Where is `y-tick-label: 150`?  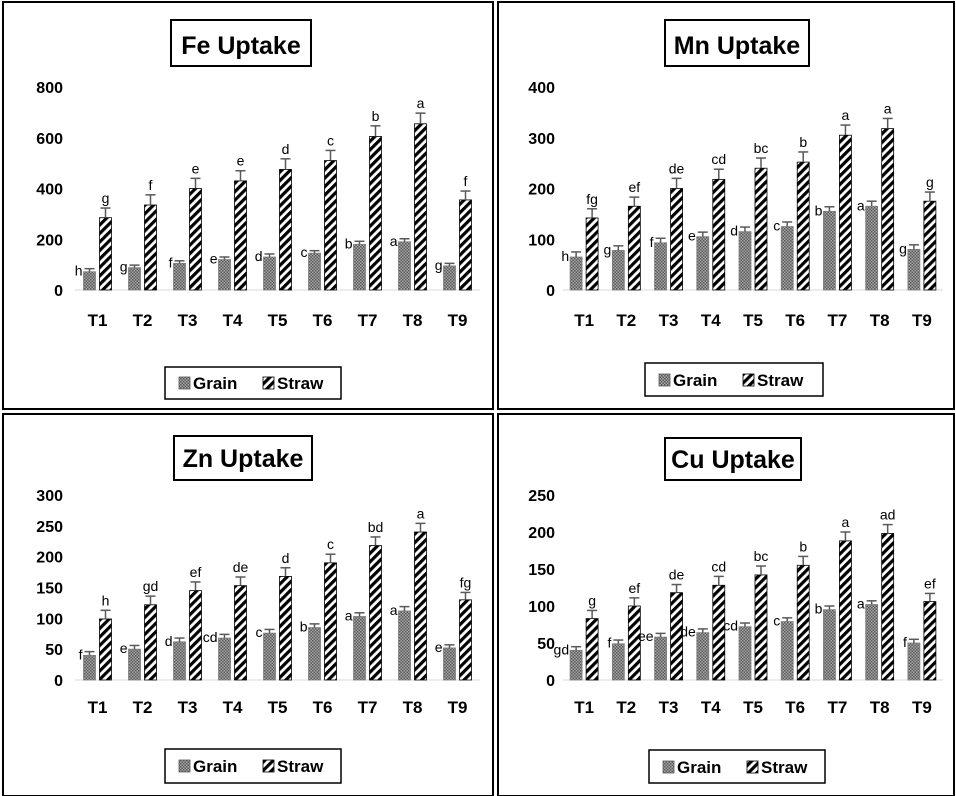
y-tick-label: 150 is located at coordinates (49, 589).